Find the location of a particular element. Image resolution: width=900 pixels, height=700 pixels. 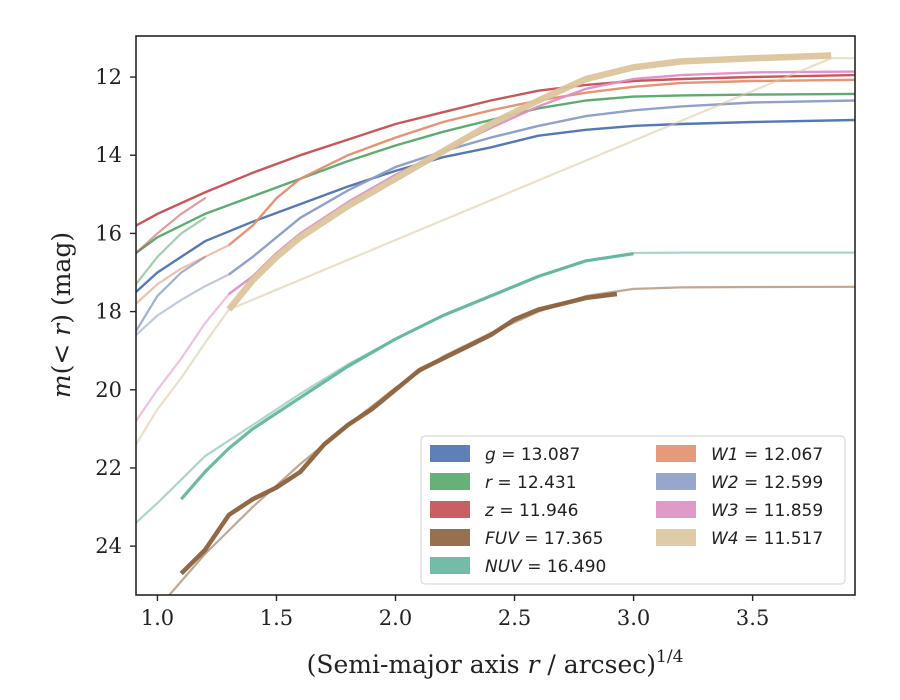

legend-label-nuv: NUV = 16.490 is located at coordinates (545, 567).